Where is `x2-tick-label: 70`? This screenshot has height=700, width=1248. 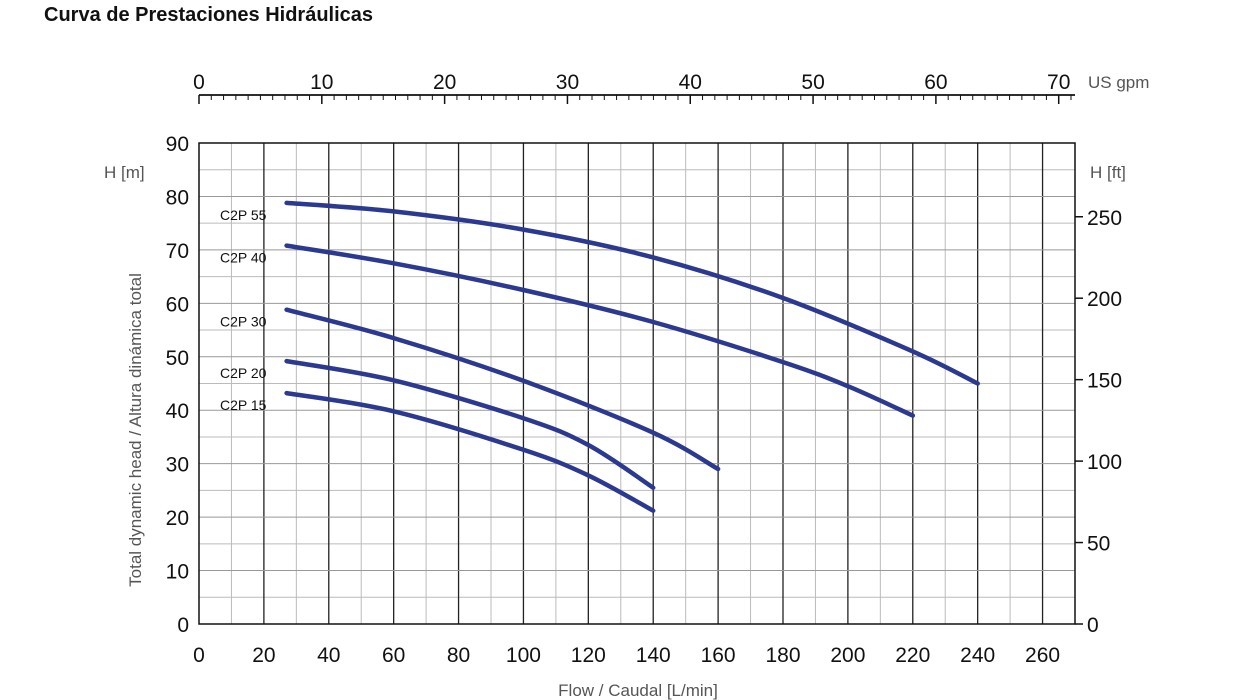
x2-tick-label: 70 is located at coordinates (1058, 82).